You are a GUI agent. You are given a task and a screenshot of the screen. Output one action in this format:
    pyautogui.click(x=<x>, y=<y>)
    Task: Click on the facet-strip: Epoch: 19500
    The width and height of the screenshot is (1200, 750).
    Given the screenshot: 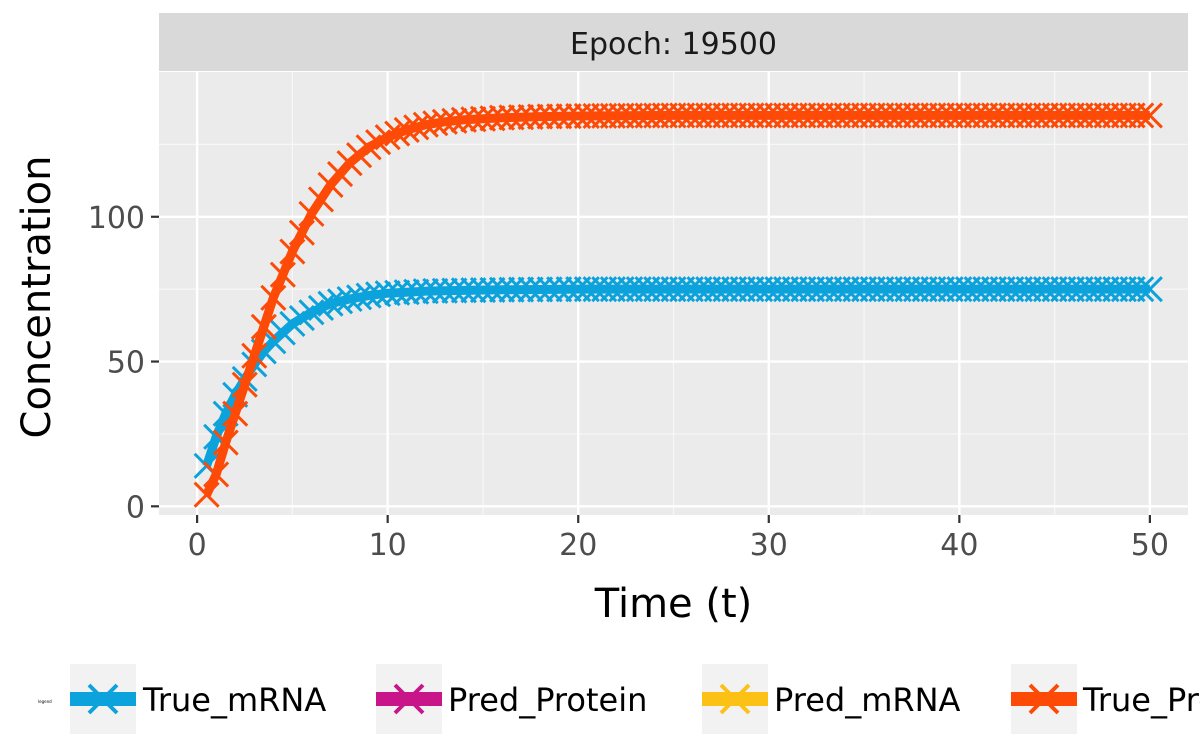 What is the action you would take?
    pyautogui.click(x=673, y=42)
    